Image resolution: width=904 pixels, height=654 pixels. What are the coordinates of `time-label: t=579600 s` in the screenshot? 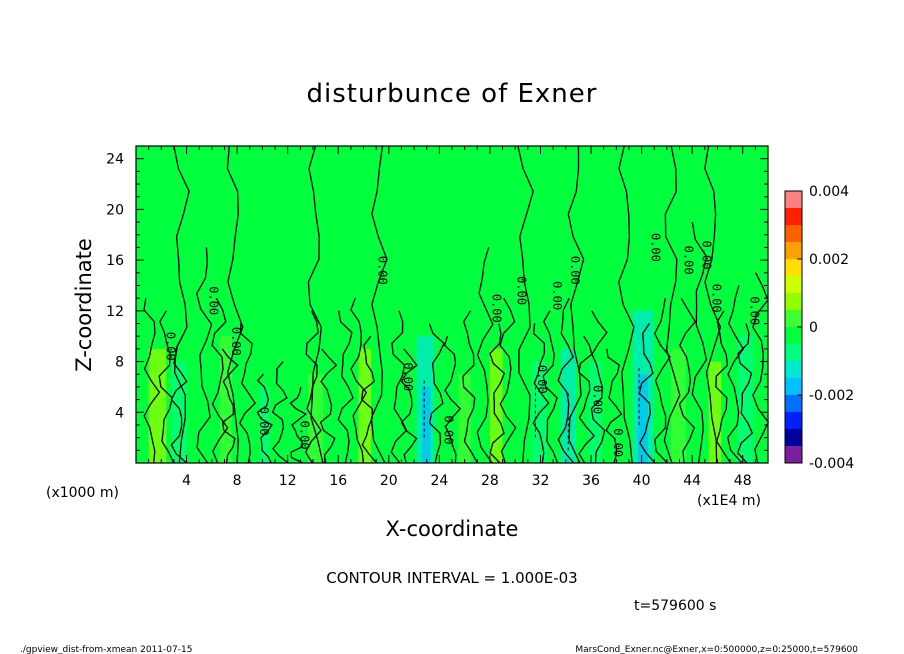 It's located at (675, 606).